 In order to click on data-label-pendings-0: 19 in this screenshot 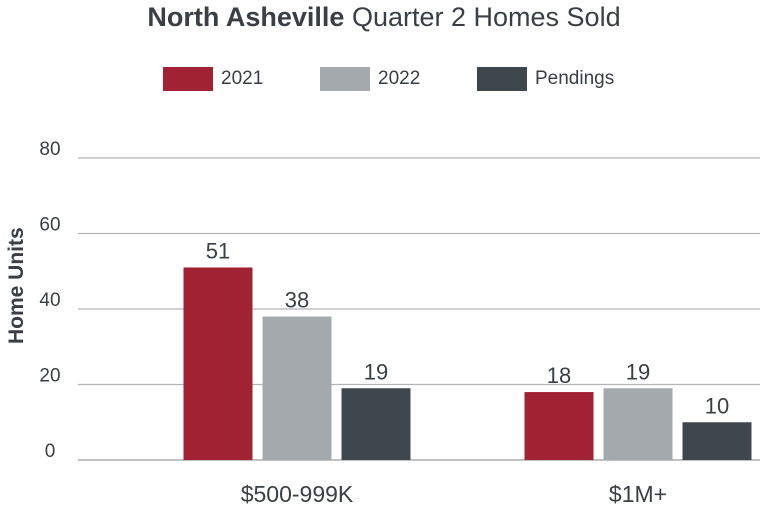, I will do `click(376, 371)`.